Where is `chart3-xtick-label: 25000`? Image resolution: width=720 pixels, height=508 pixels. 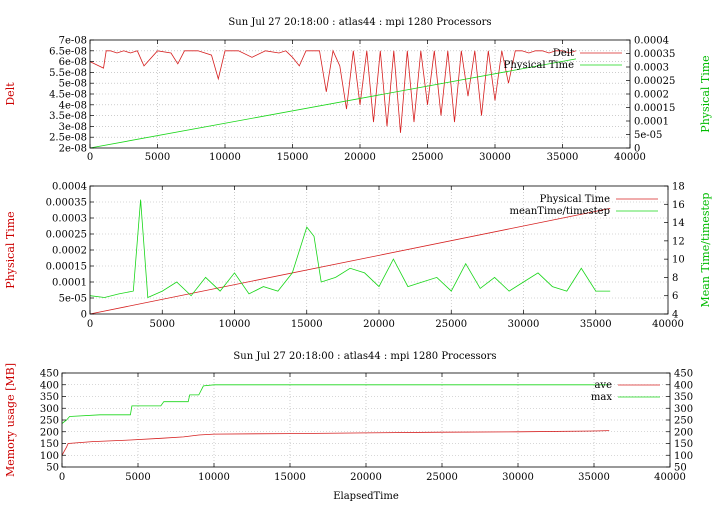 chart3-xtick-label: 25000 is located at coordinates (442, 477).